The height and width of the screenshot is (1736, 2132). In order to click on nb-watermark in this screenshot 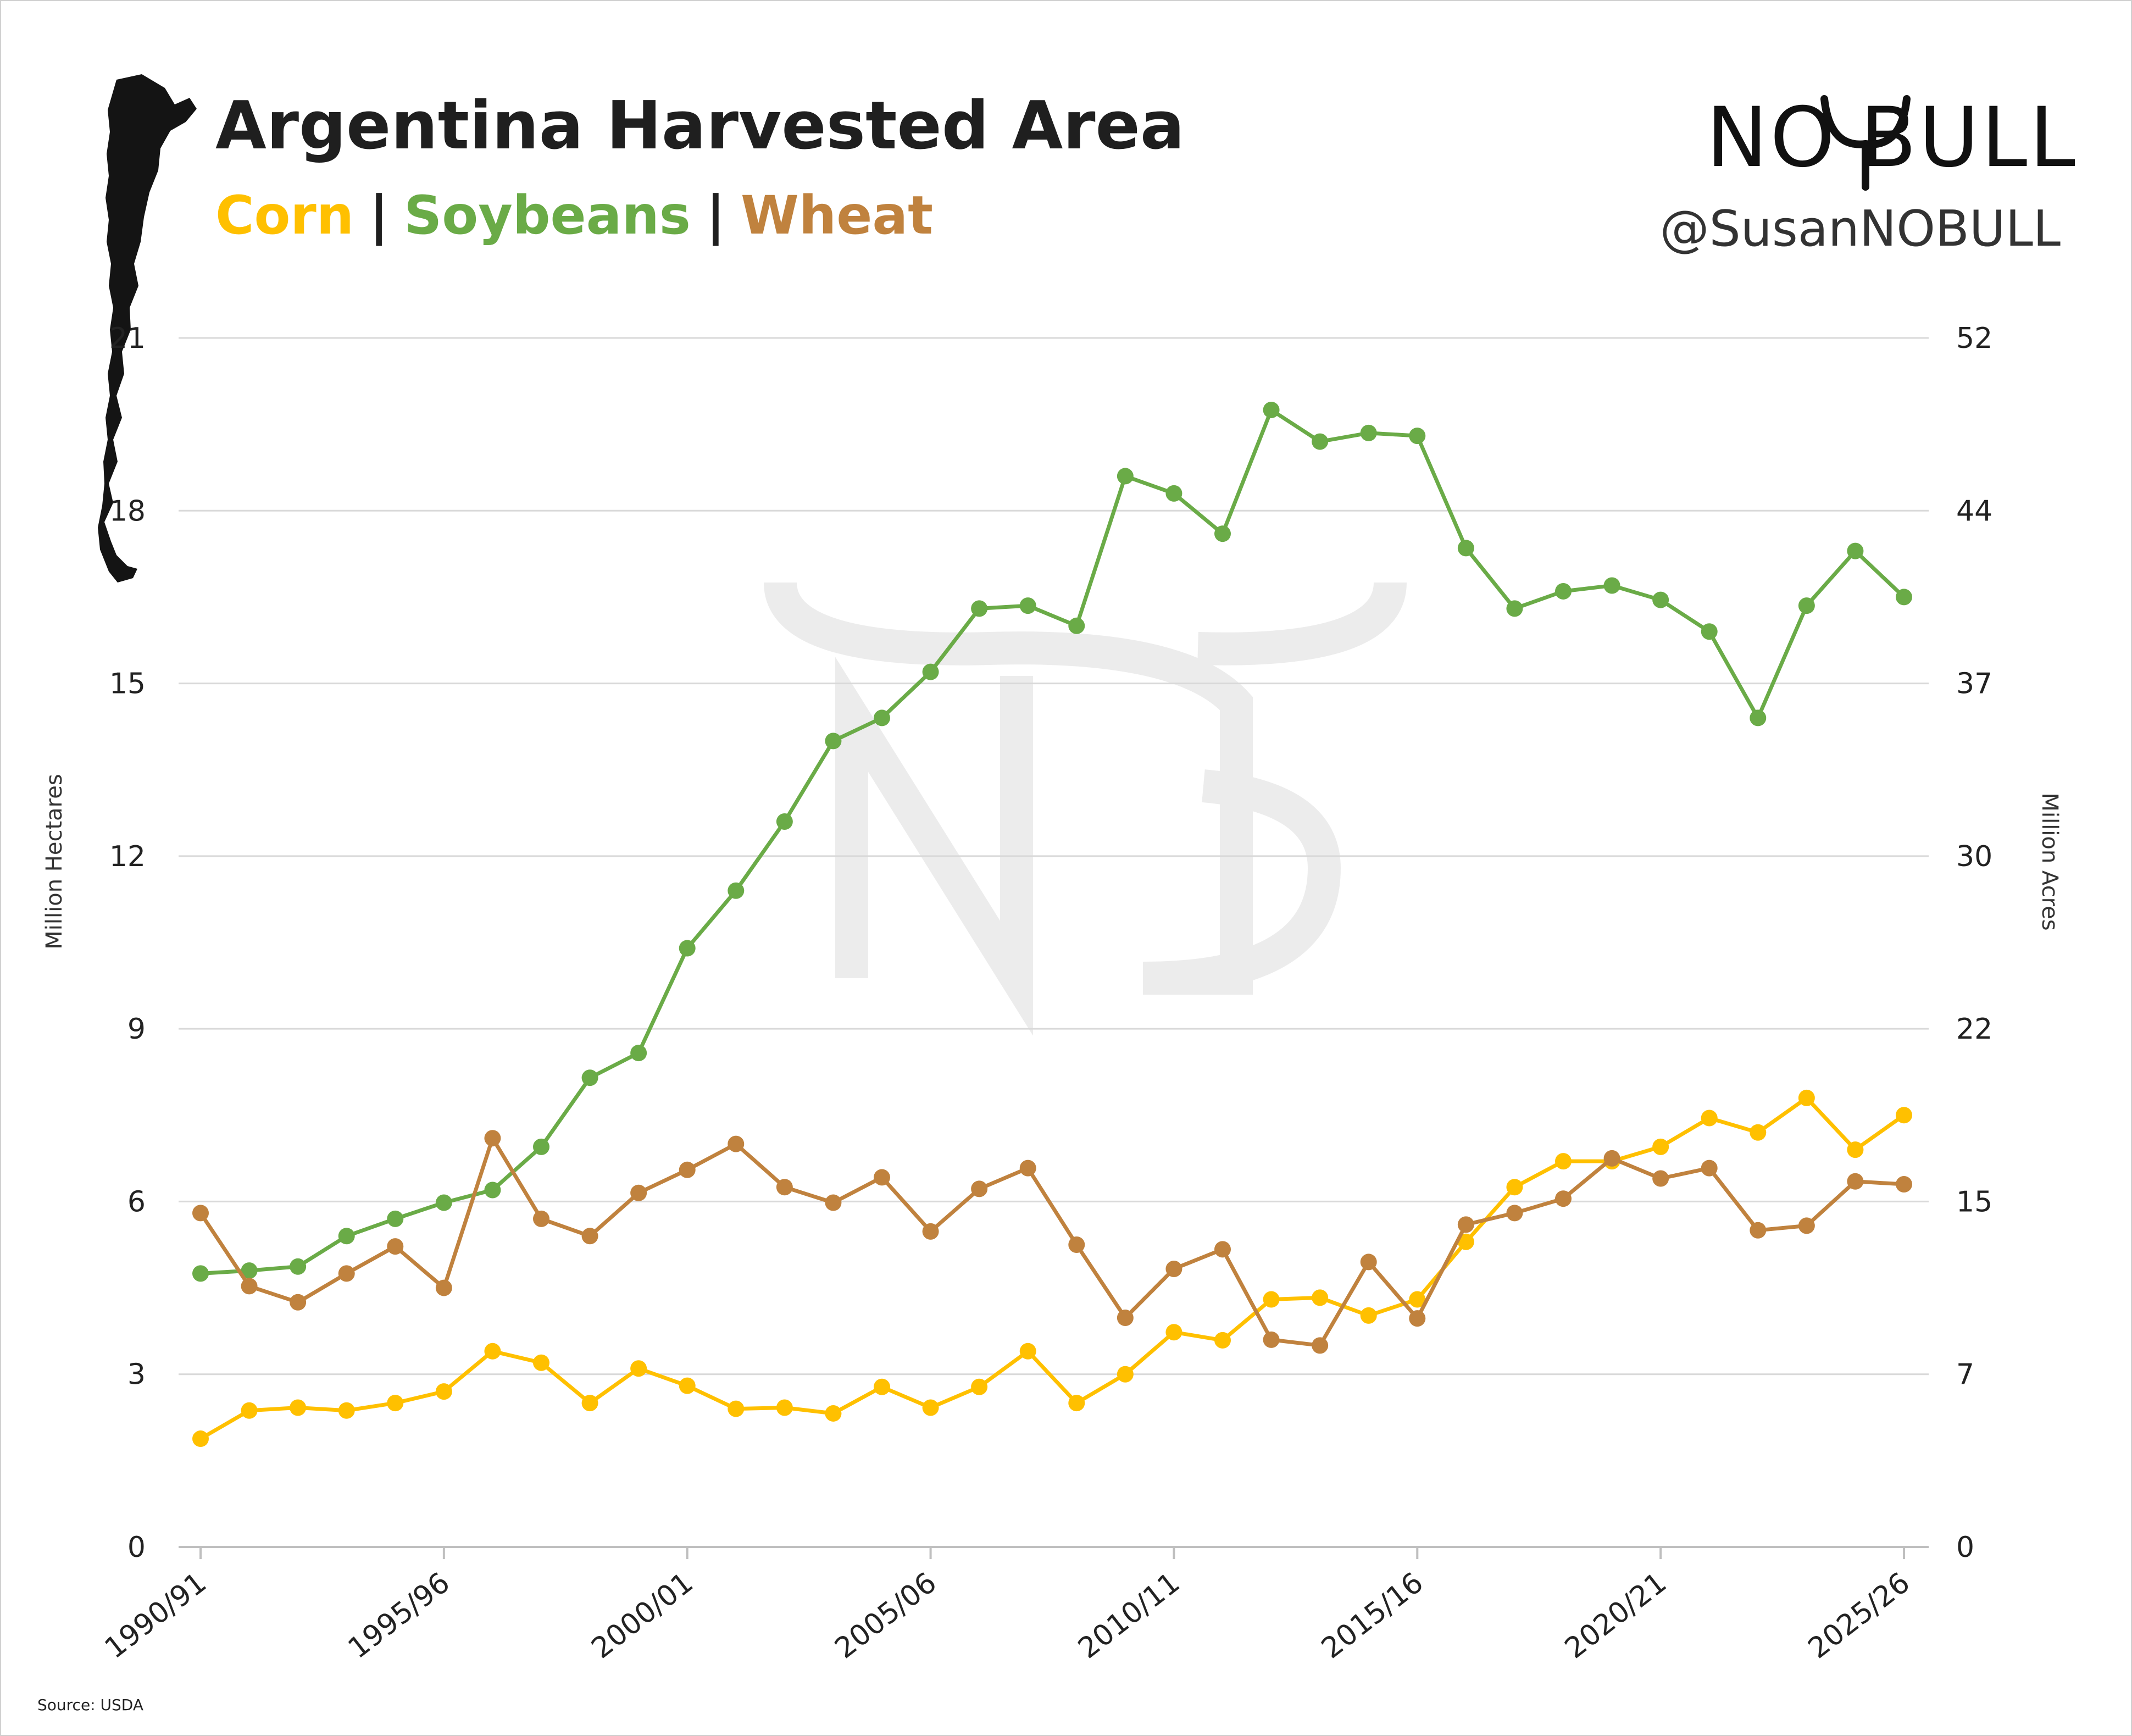, I will do `click(1085, 808)`.